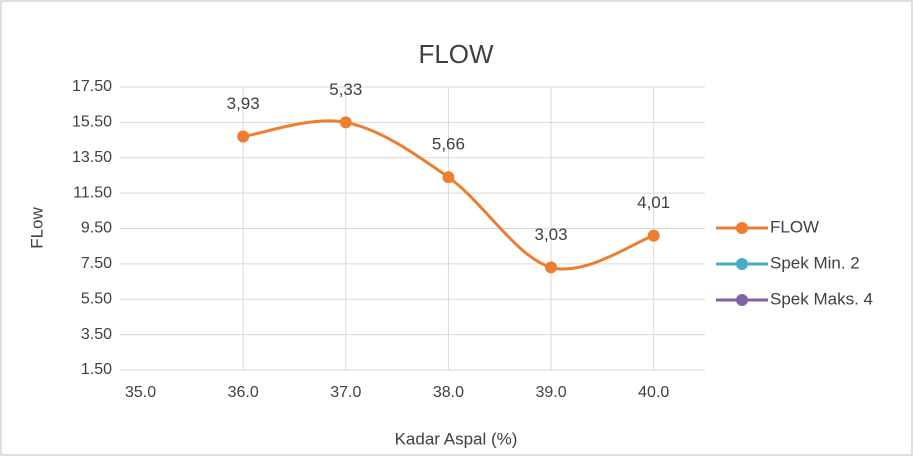 The image size is (914, 462). Describe the element at coordinates (551, 234) in the screenshot. I see `annotation: 3,03` at that location.